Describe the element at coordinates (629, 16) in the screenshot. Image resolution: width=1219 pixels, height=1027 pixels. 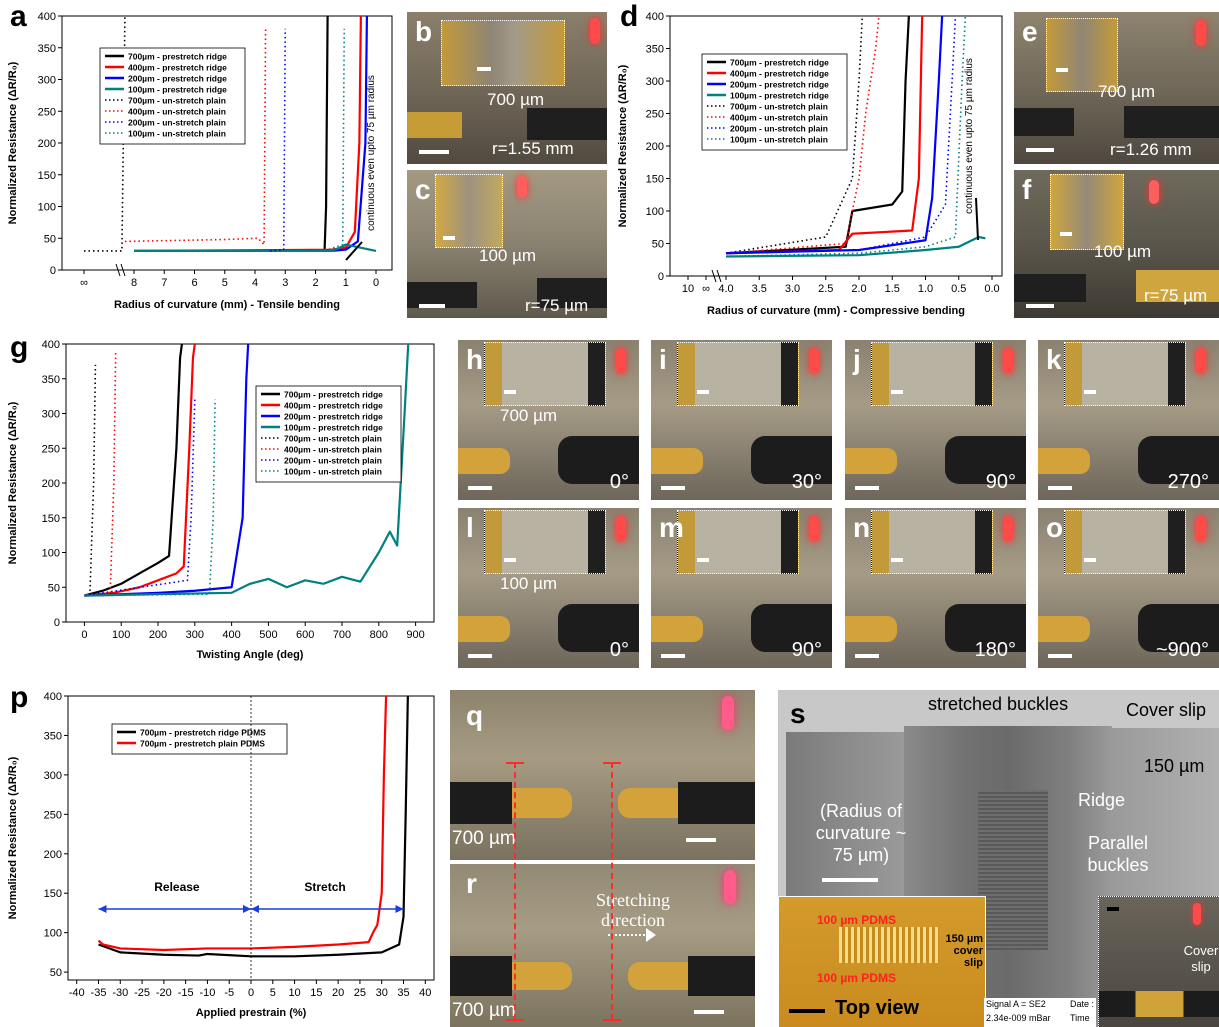
I see `panel-label-d: d` at that location.